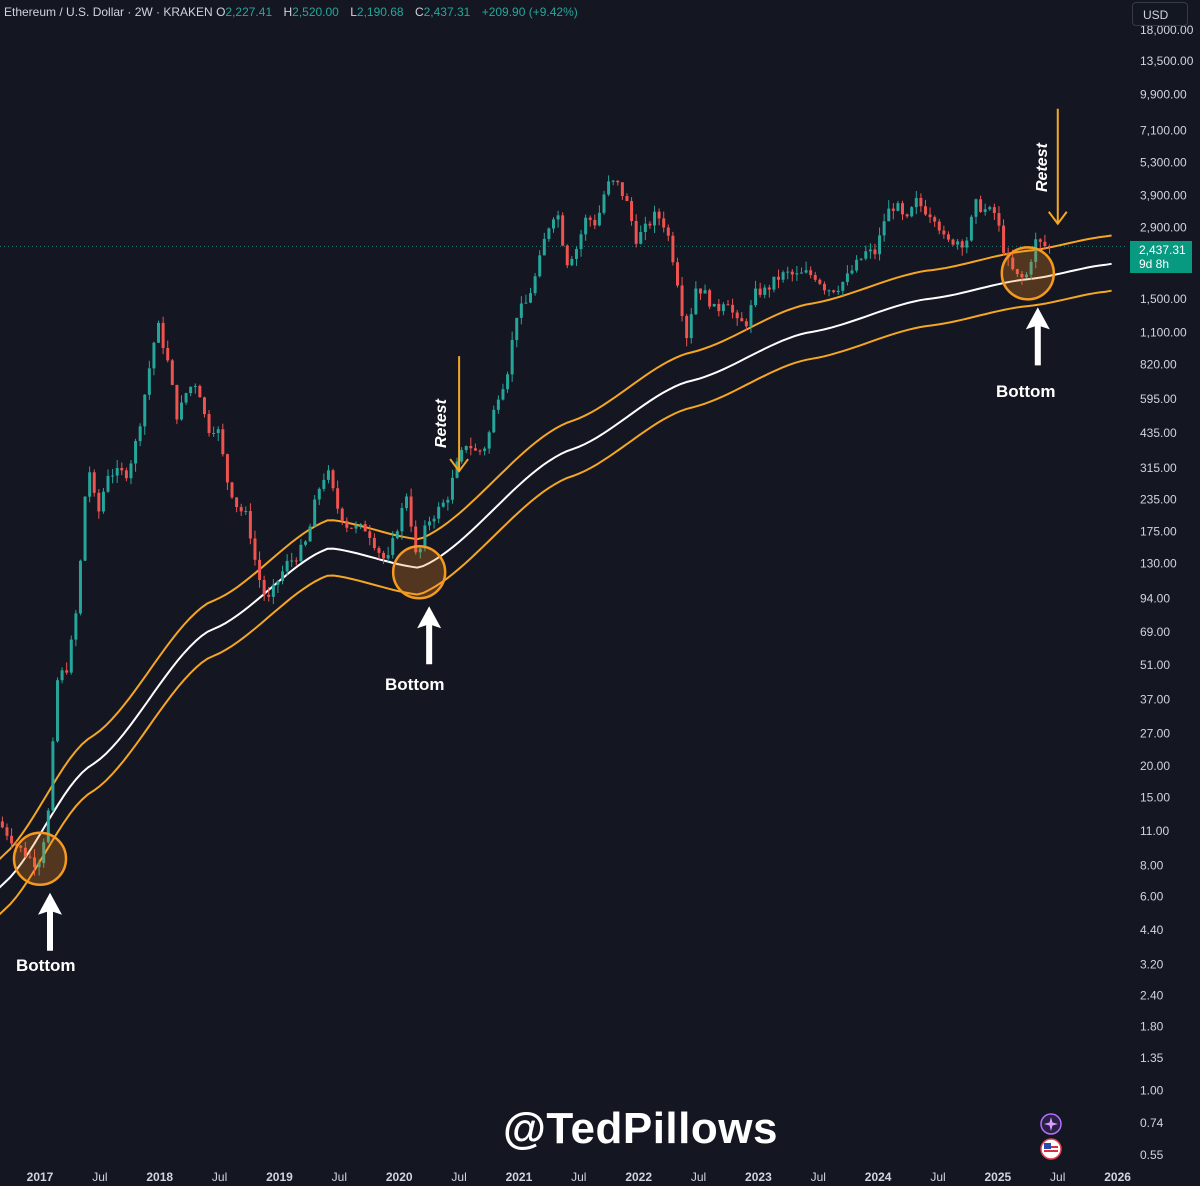  Describe the element at coordinates (1152, 964) in the screenshot. I see `y-tick-label: 3.20` at that location.